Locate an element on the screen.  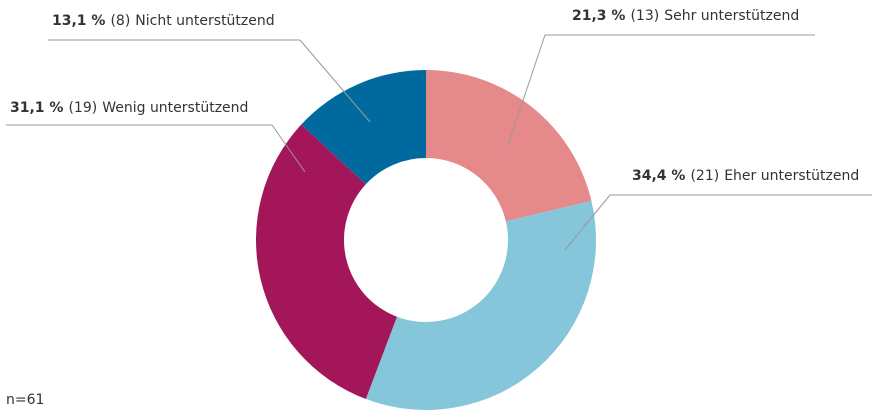
data-label: 31,1 % (19) Wenig unterstützend is located at coordinates (129, 108).